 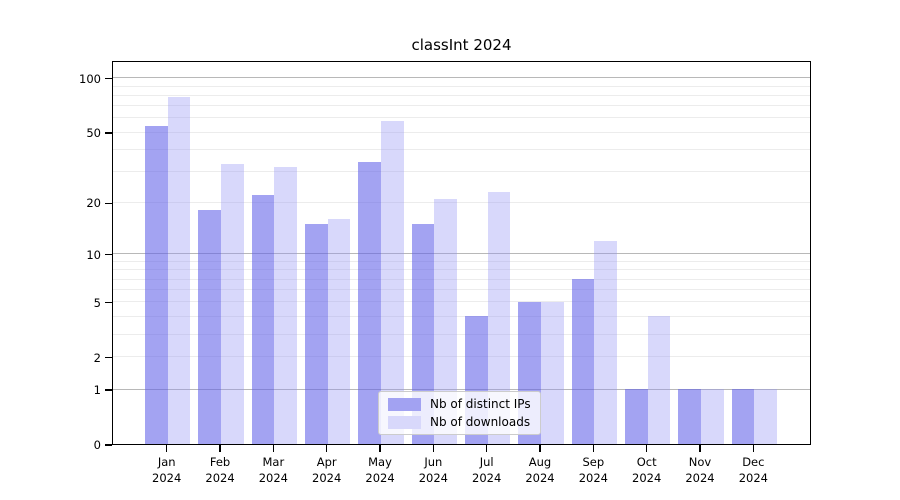 I want to click on legend-label-downloads: Nb of downloads, so click(x=480, y=422).